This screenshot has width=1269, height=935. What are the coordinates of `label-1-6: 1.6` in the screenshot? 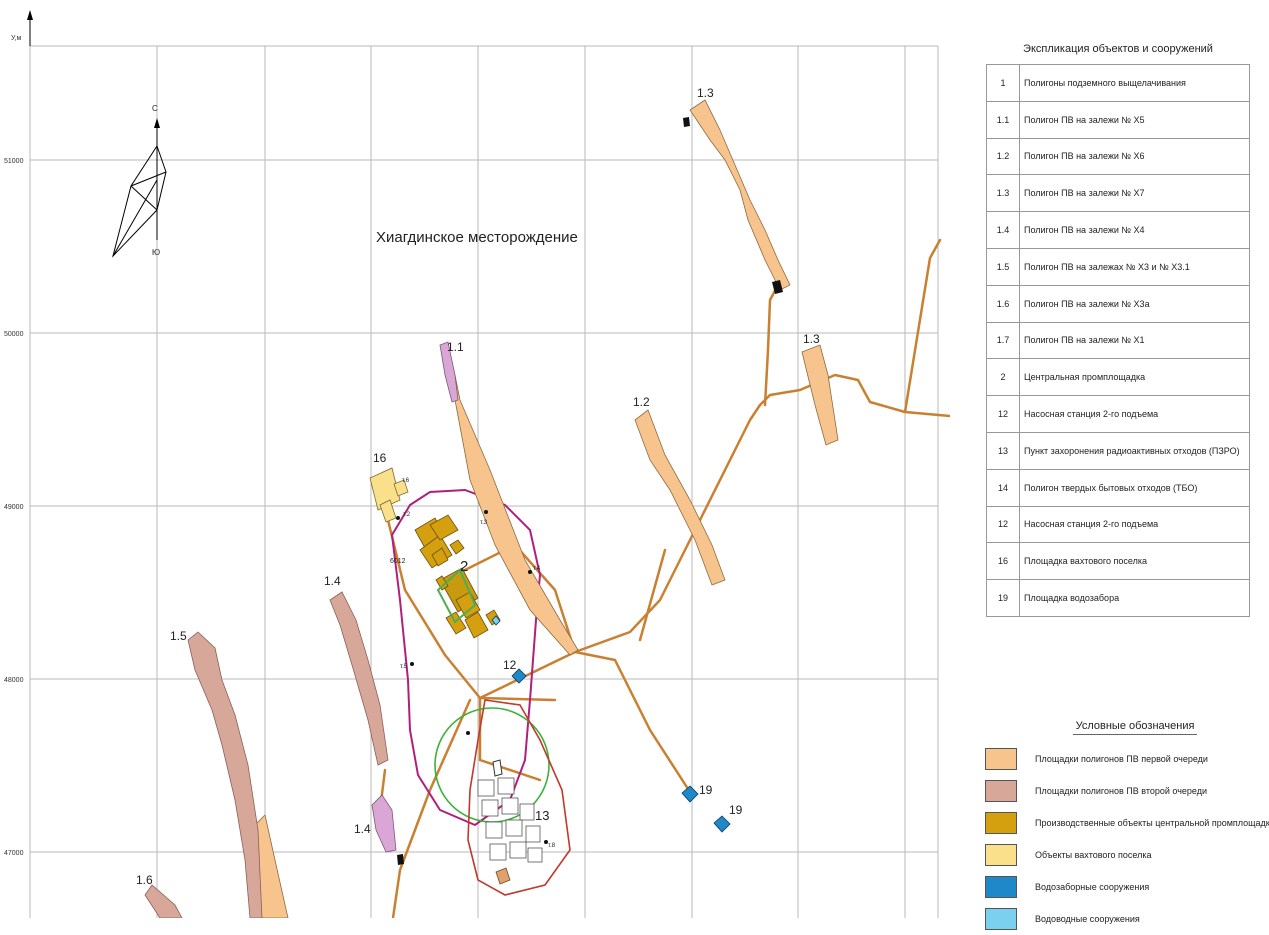 It's located at (144, 880).